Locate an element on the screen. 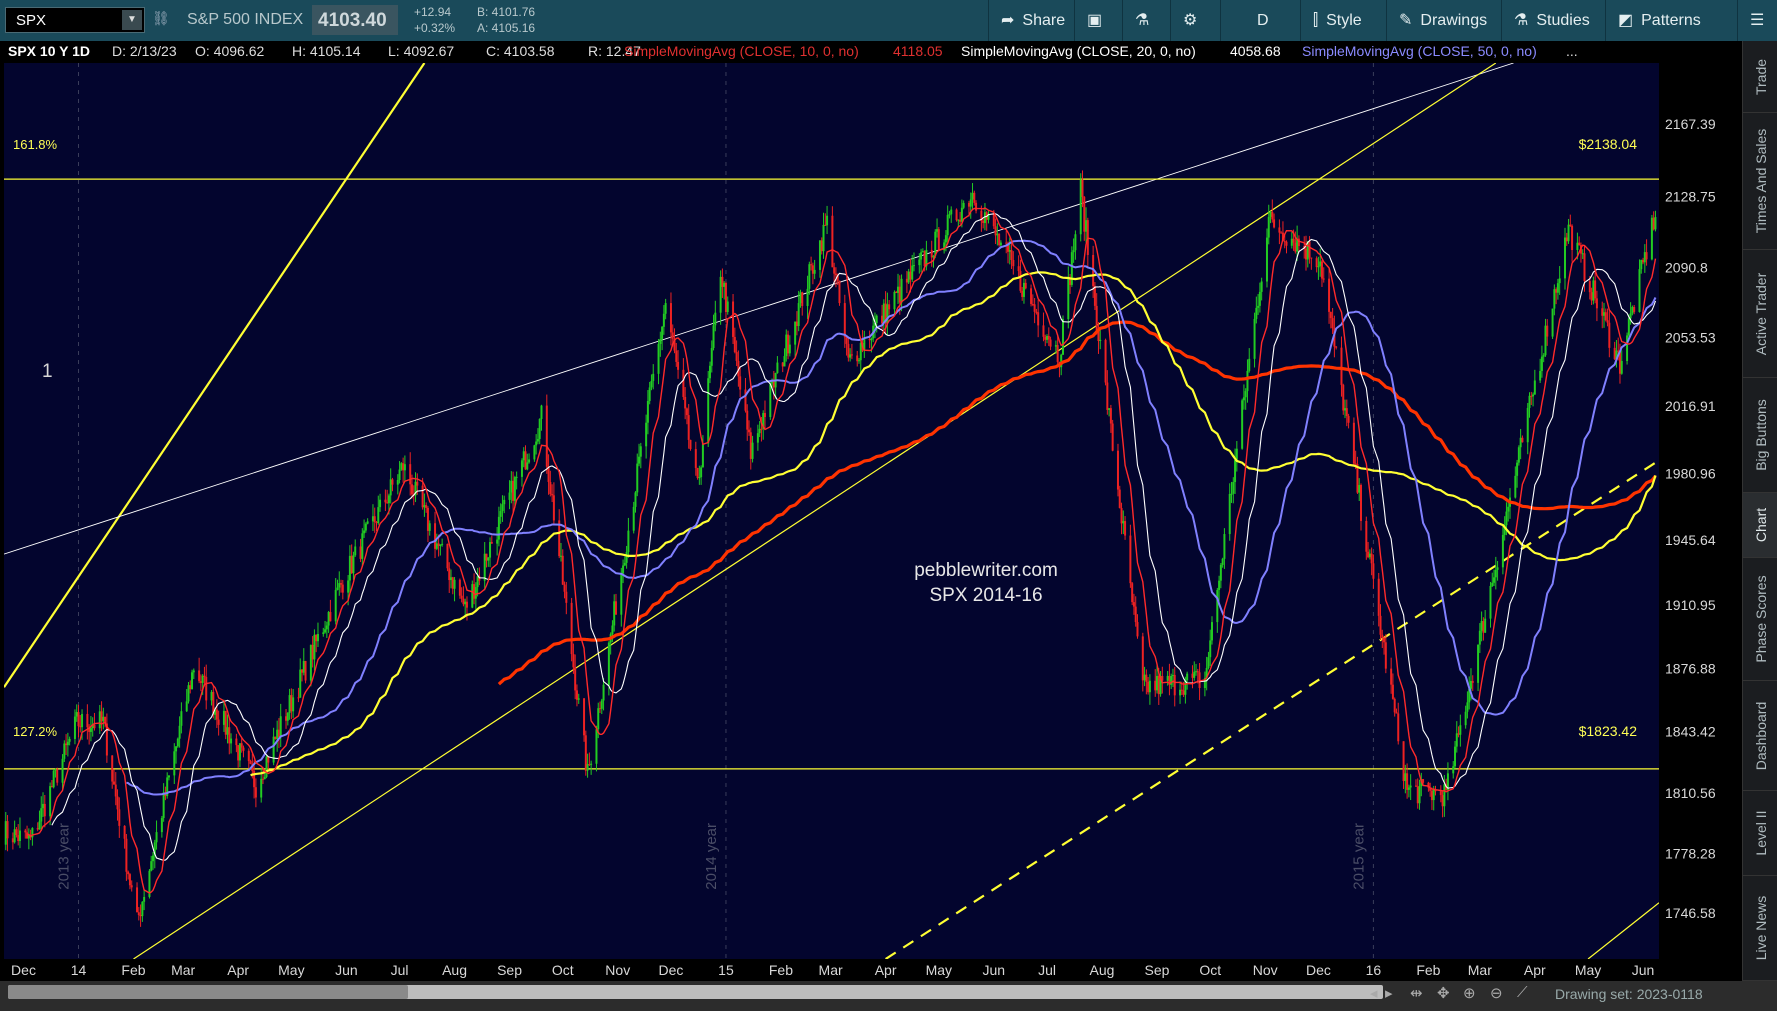  horizontal-scrollbar is located at coordinates (695, 992).